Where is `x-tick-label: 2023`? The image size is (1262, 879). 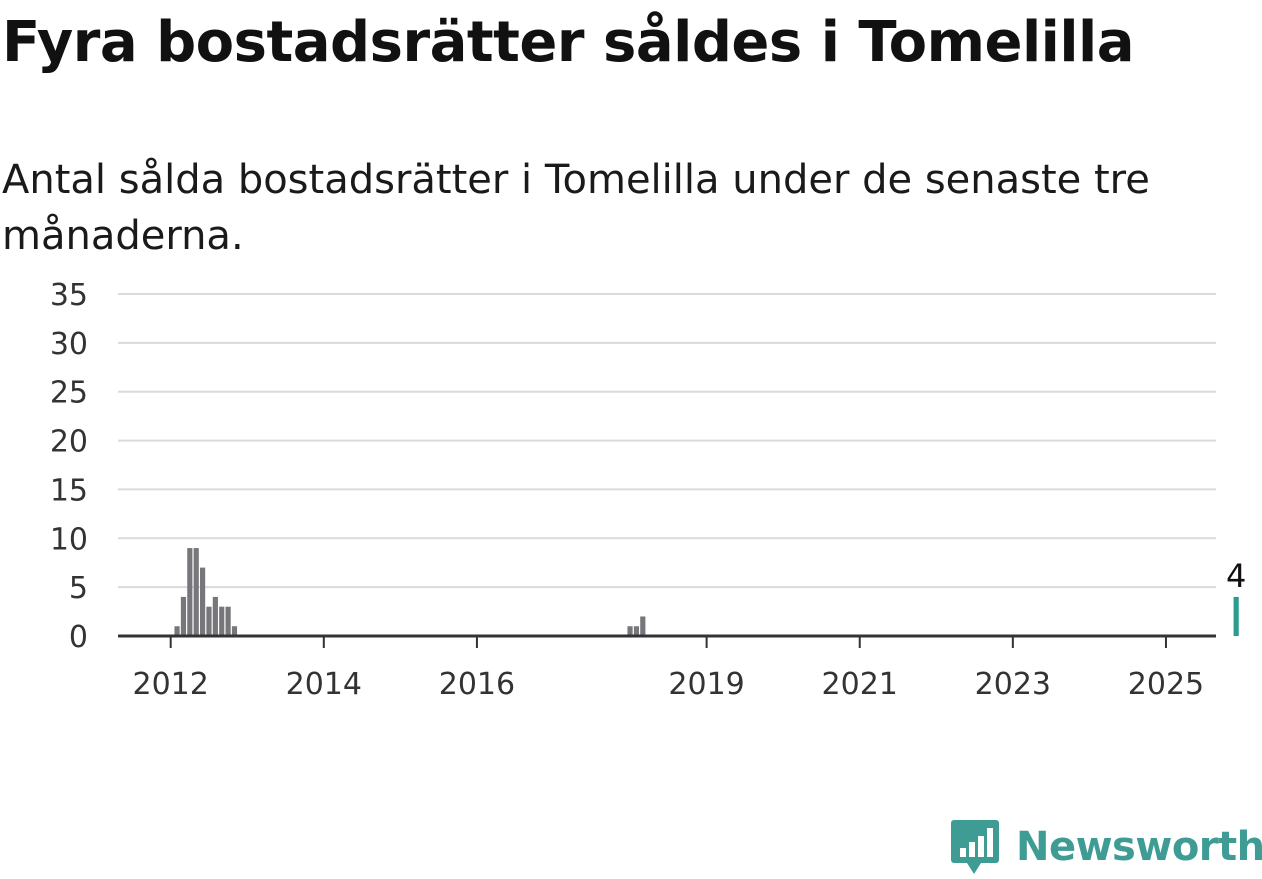
x-tick-label: 2023 is located at coordinates (1013, 684).